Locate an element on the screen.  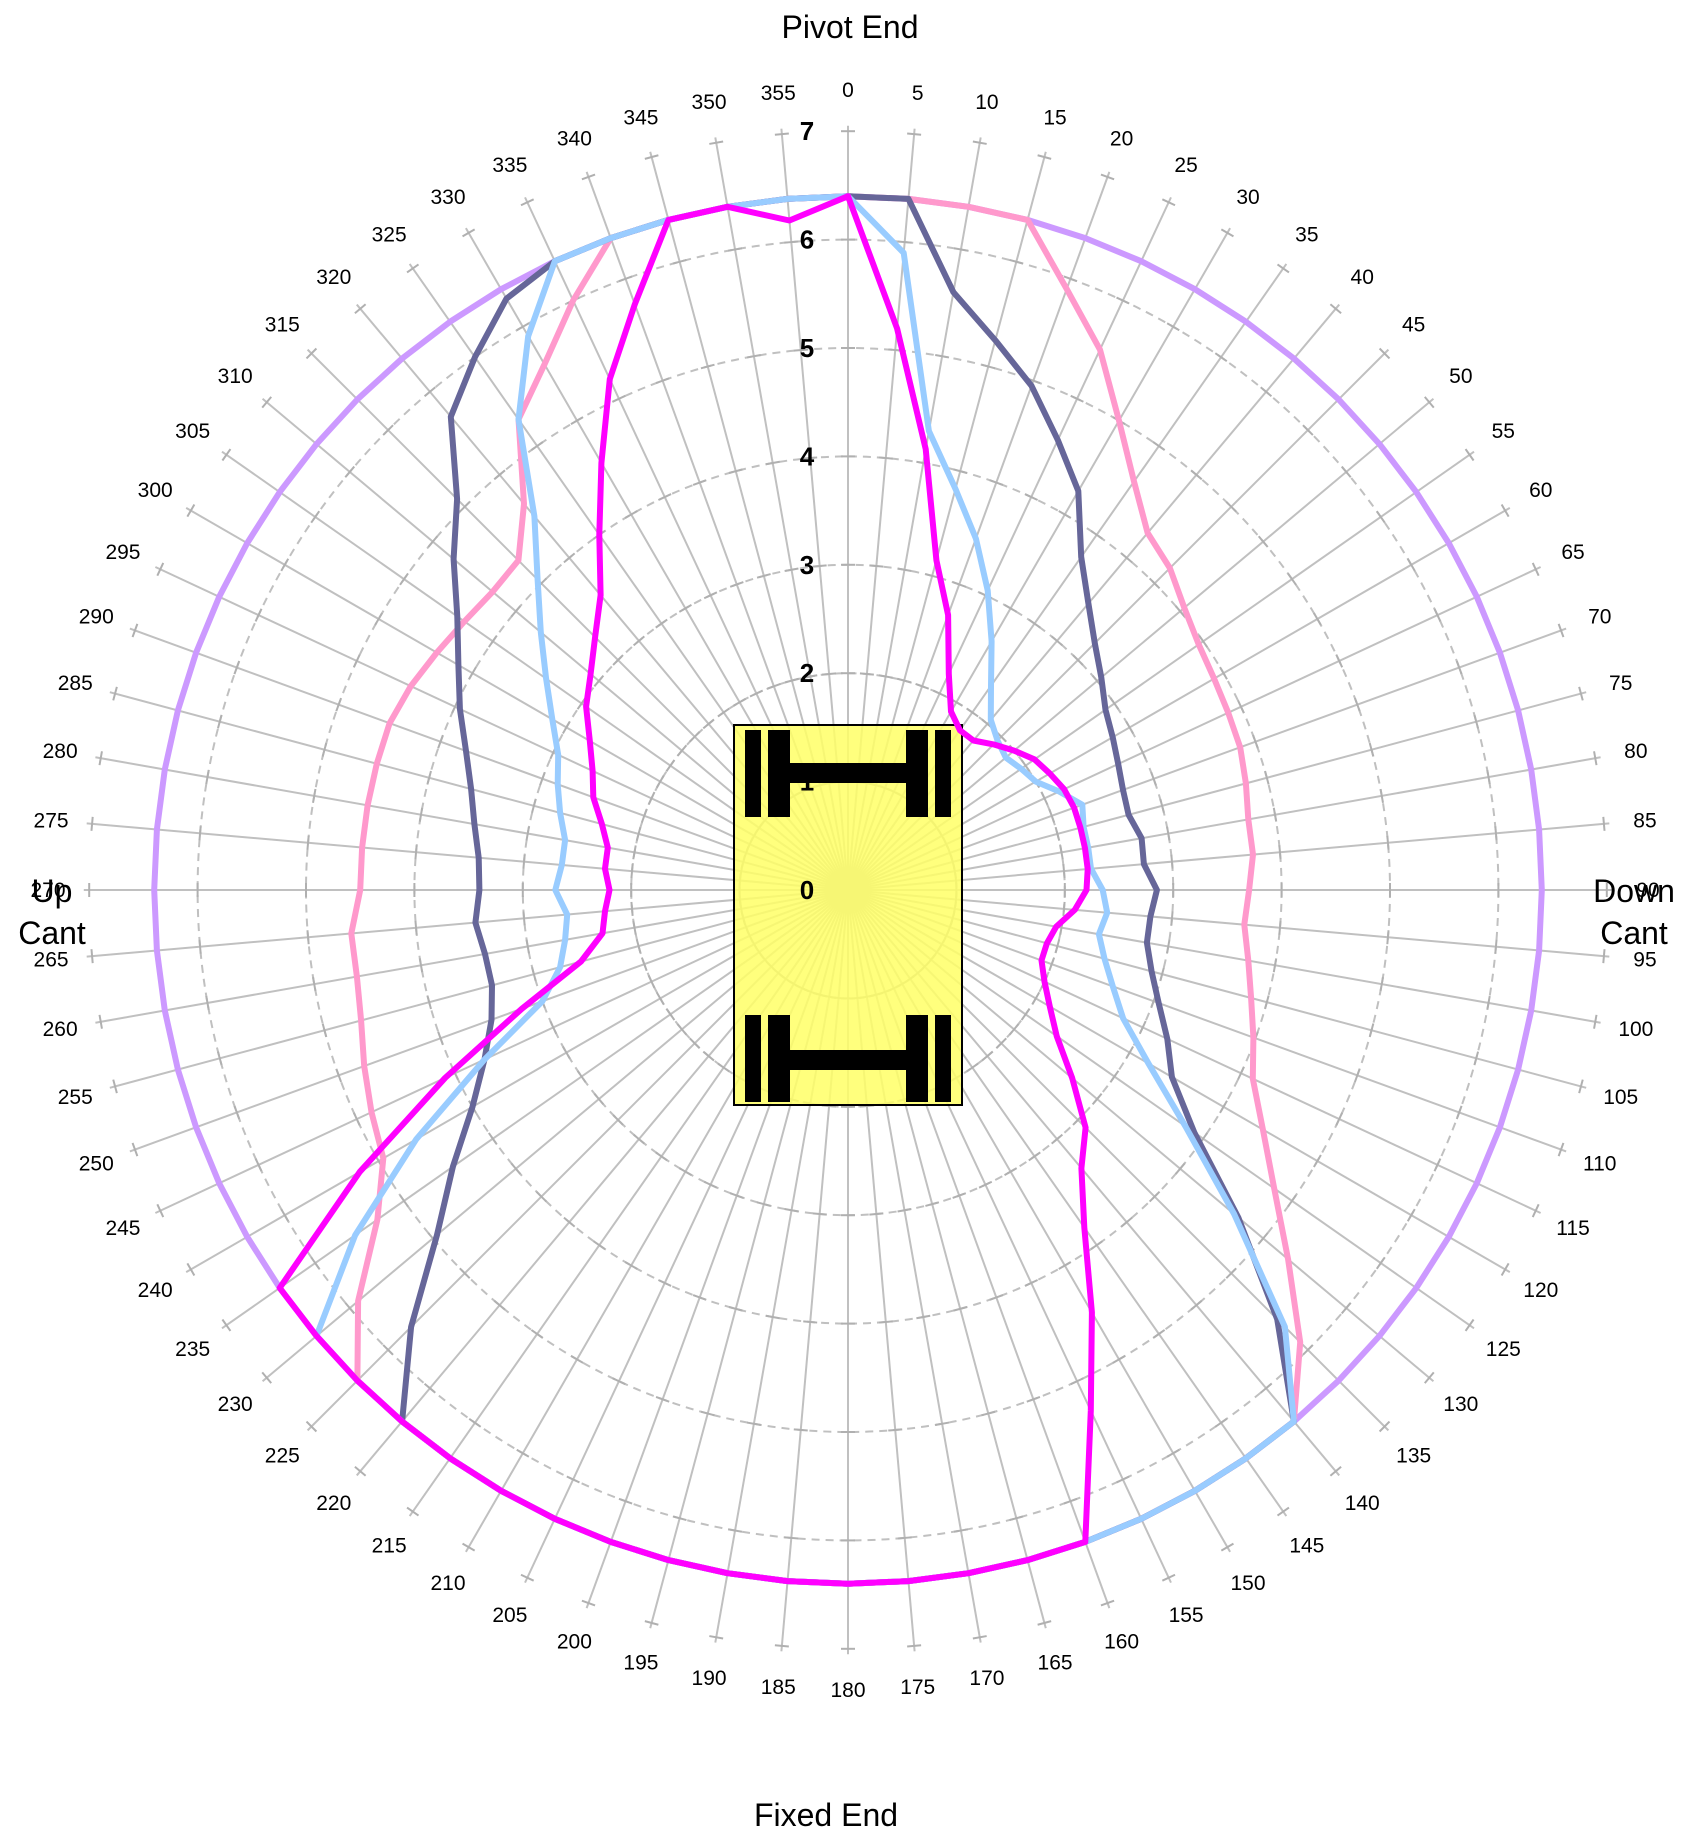
right-label-line1: Down is located at coordinates (1634, 891).